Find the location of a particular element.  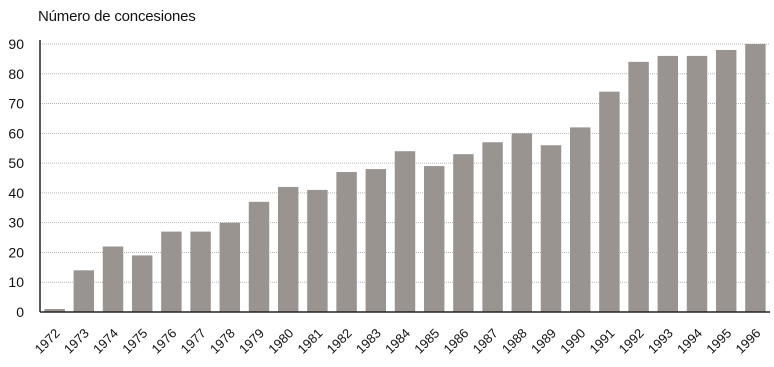

bar-1991 is located at coordinates (609, 202).